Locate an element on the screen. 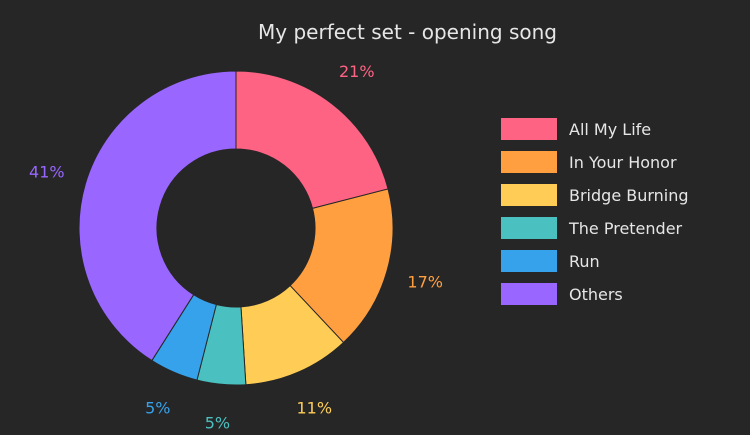 This screenshot has height=435, width=750. legend-item-others: Others is located at coordinates (595, 294).